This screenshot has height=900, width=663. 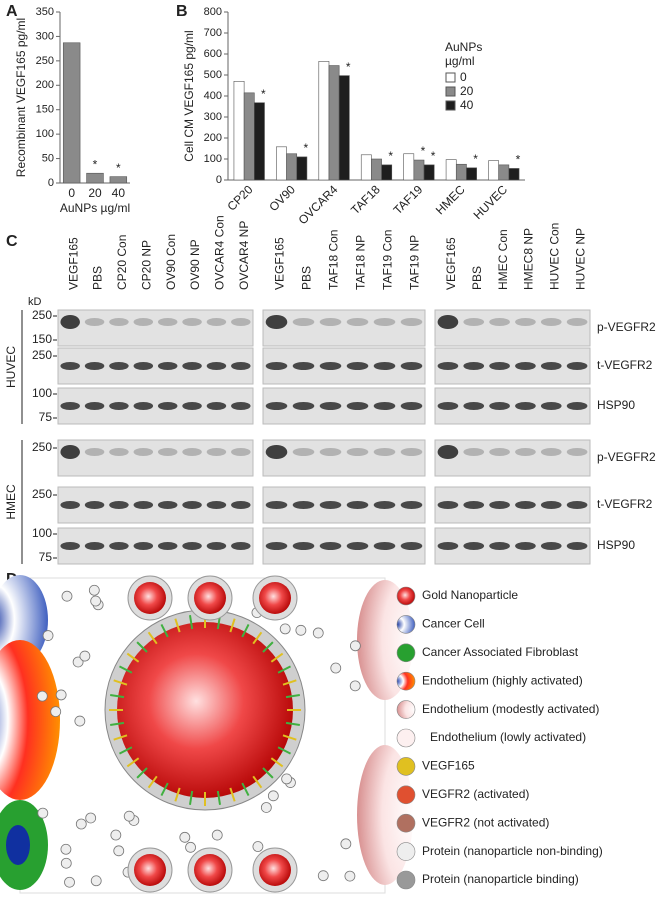 I want to click on legend-label: Protein (nanoparticle non-binding), so click(x=512, y=851).